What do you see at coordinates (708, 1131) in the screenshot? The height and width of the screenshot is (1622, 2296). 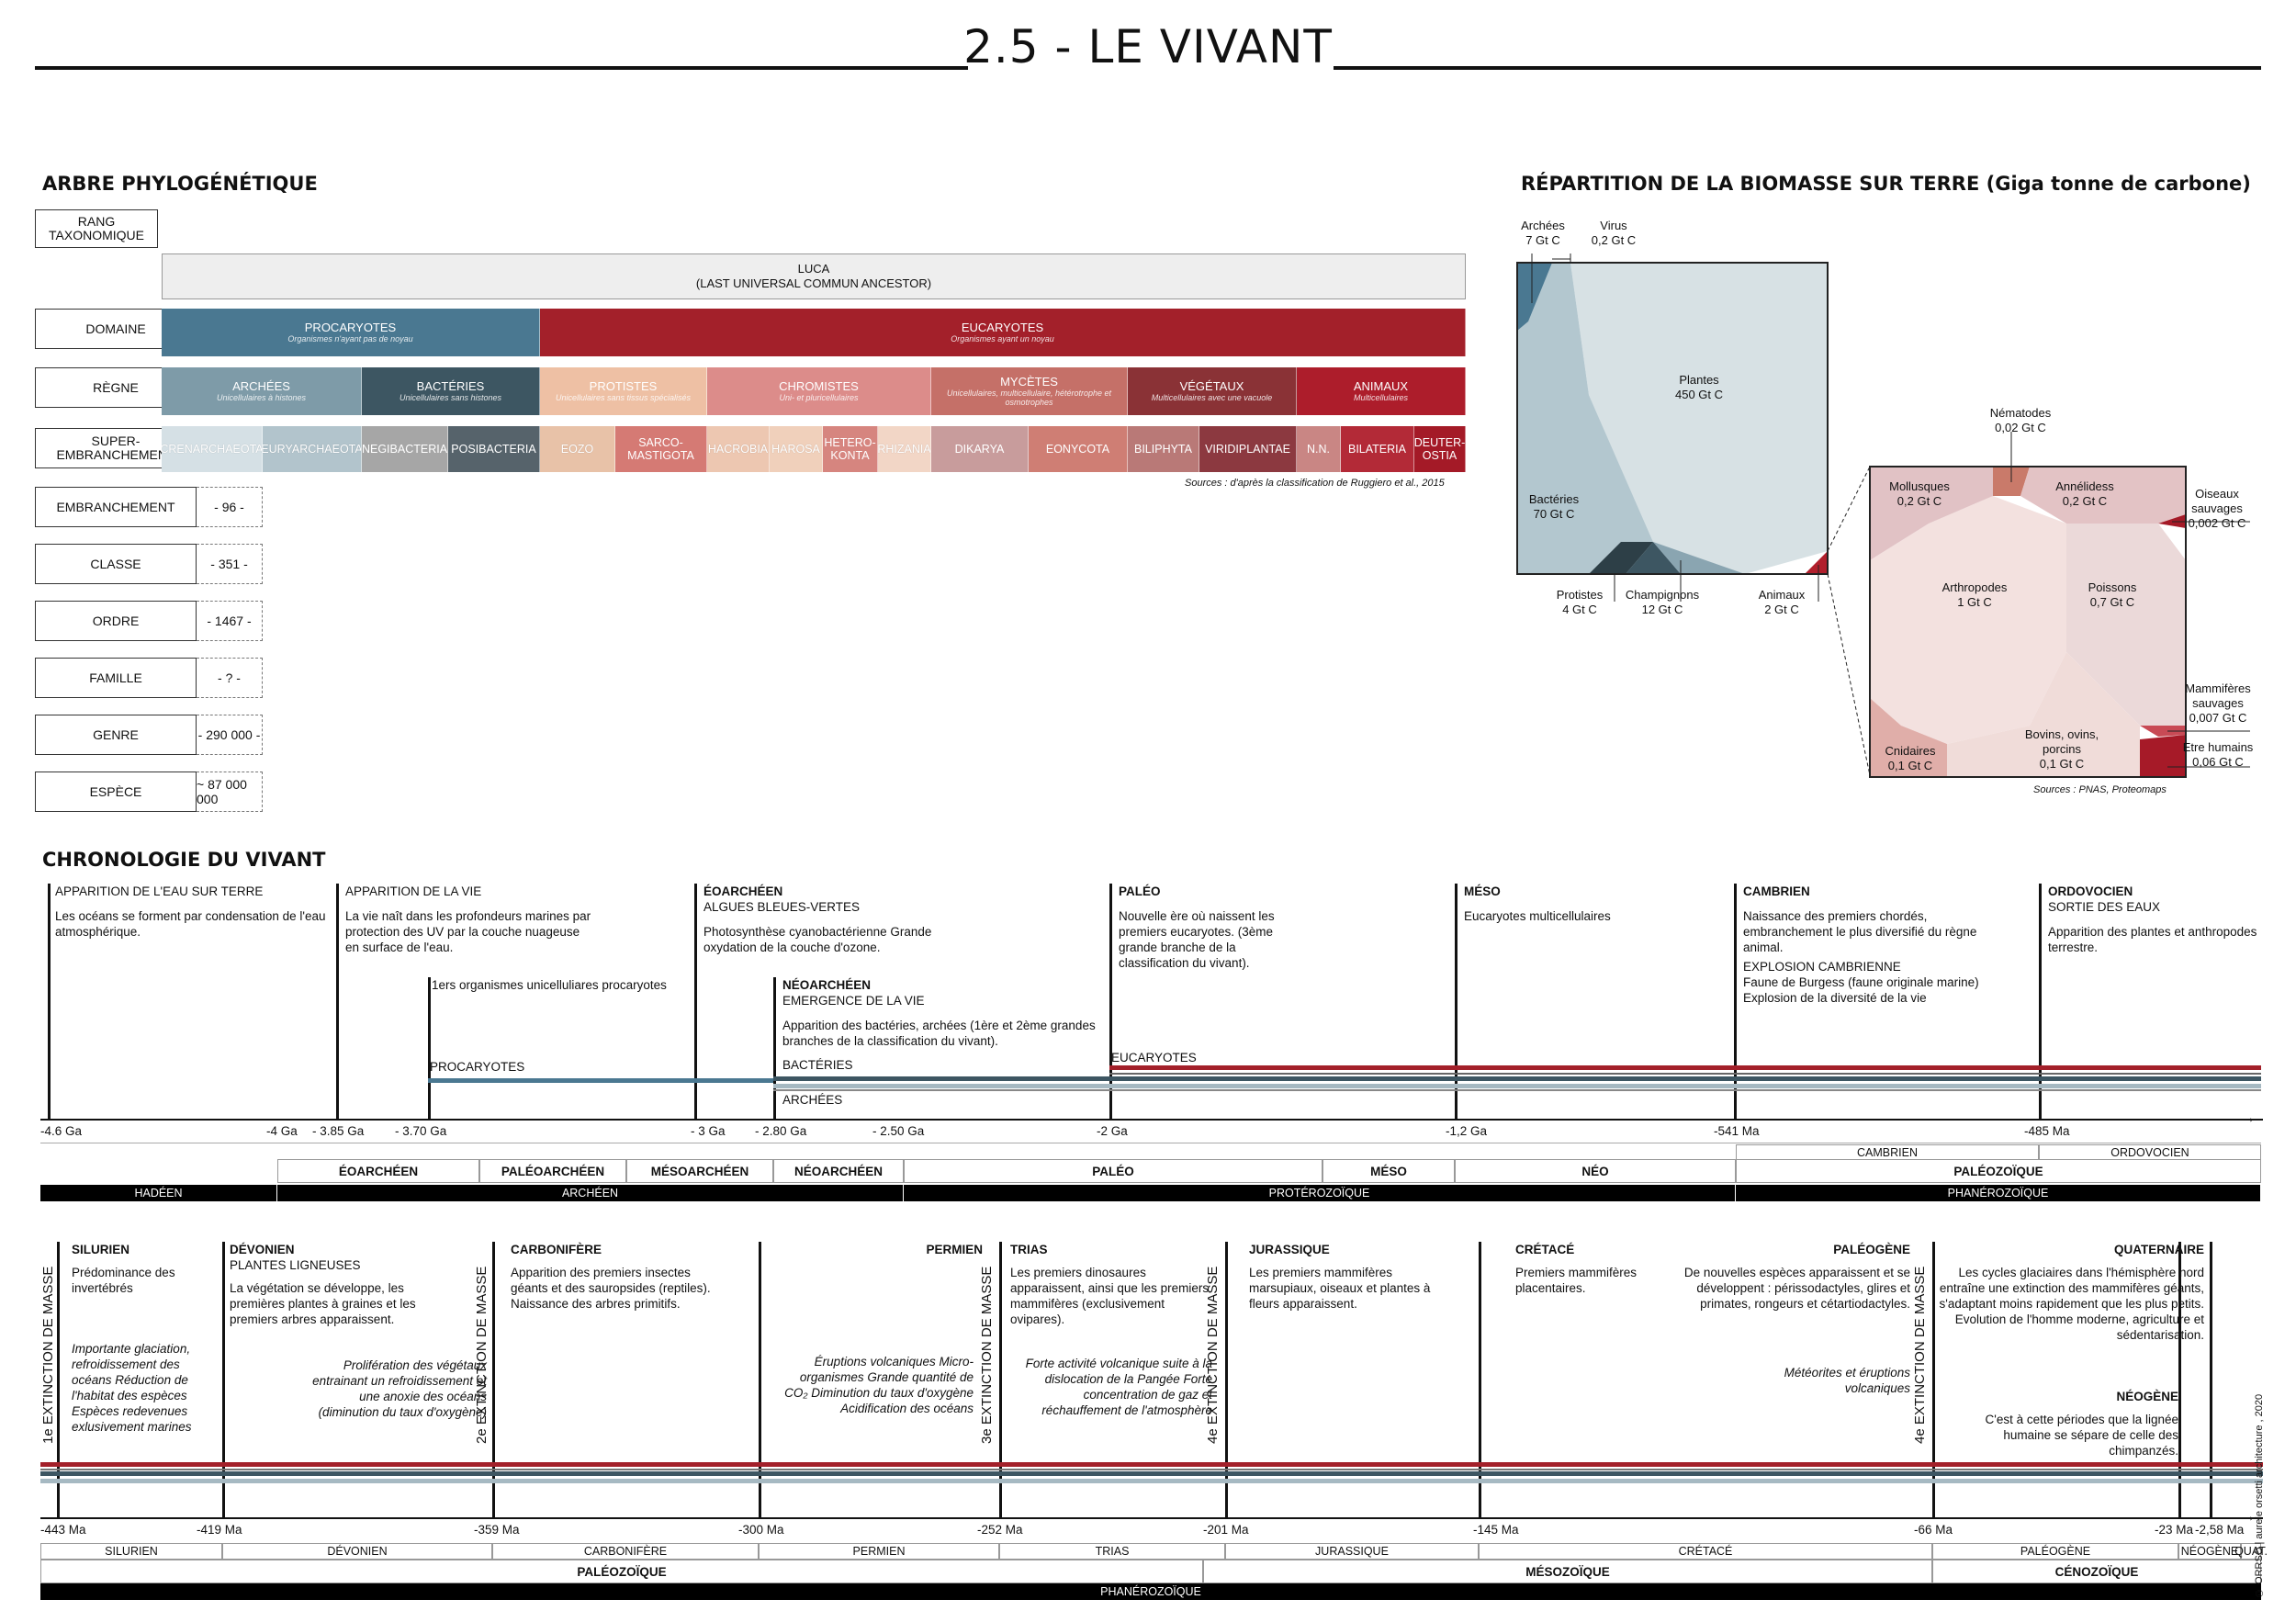 I see `top-tick-4: - 3 Ga` at bounding box center [708, 1131].